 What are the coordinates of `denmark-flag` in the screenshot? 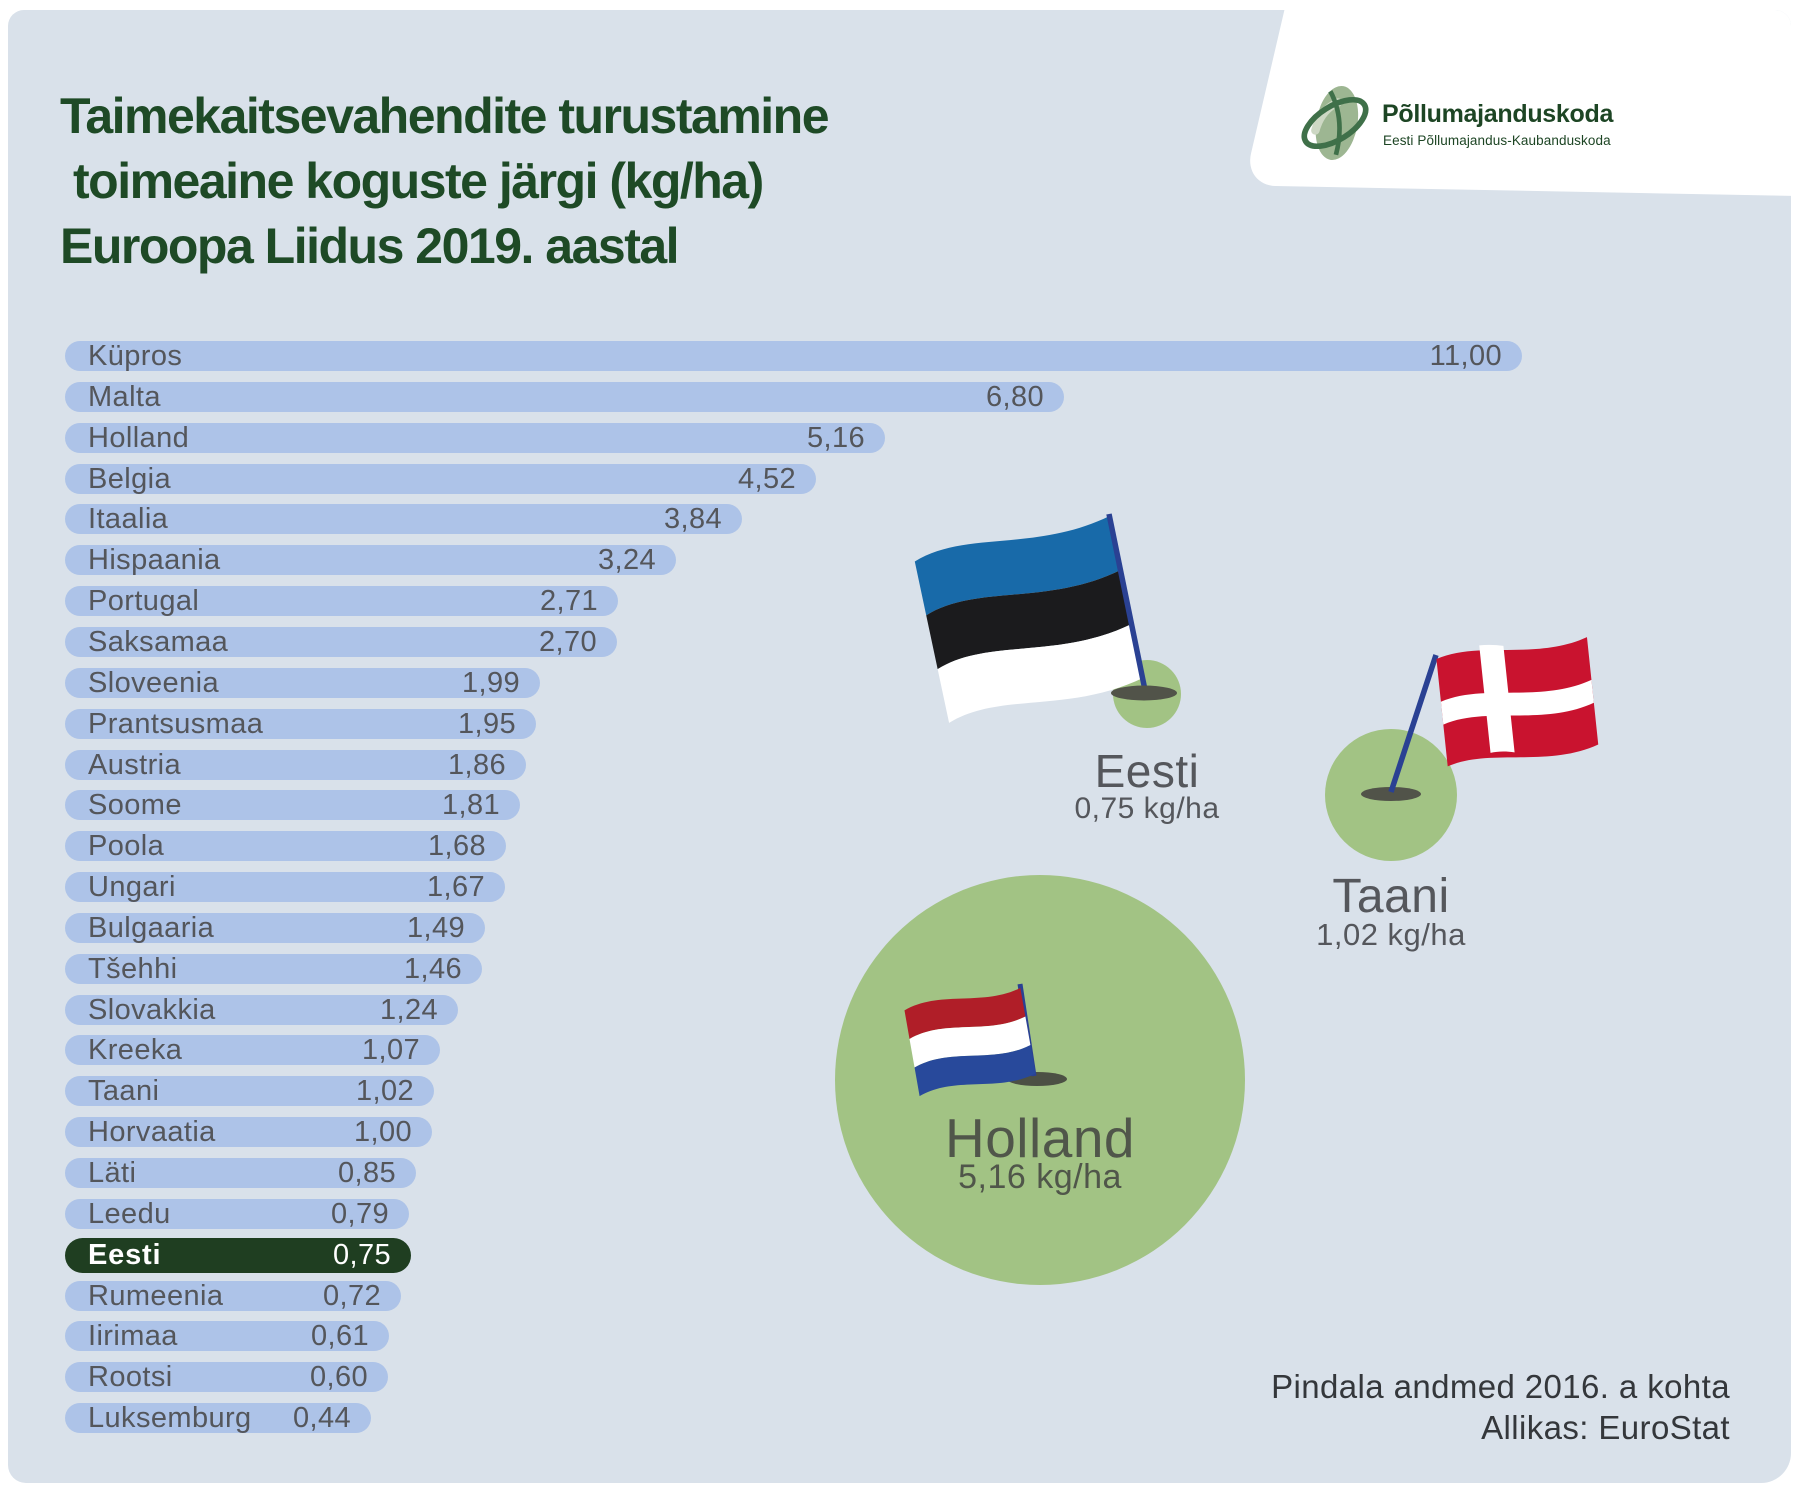 It's located at (1480, 719).